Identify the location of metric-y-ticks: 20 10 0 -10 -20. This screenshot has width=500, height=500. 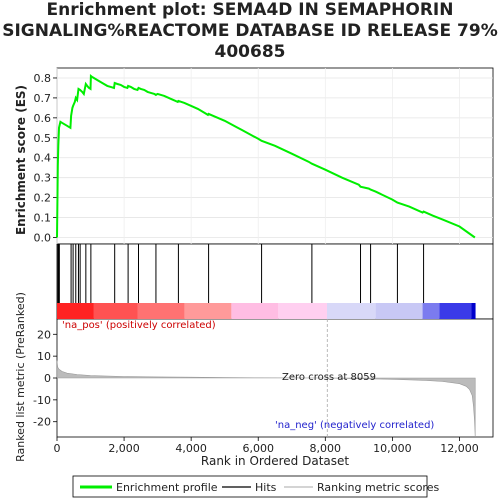
(45, 378).